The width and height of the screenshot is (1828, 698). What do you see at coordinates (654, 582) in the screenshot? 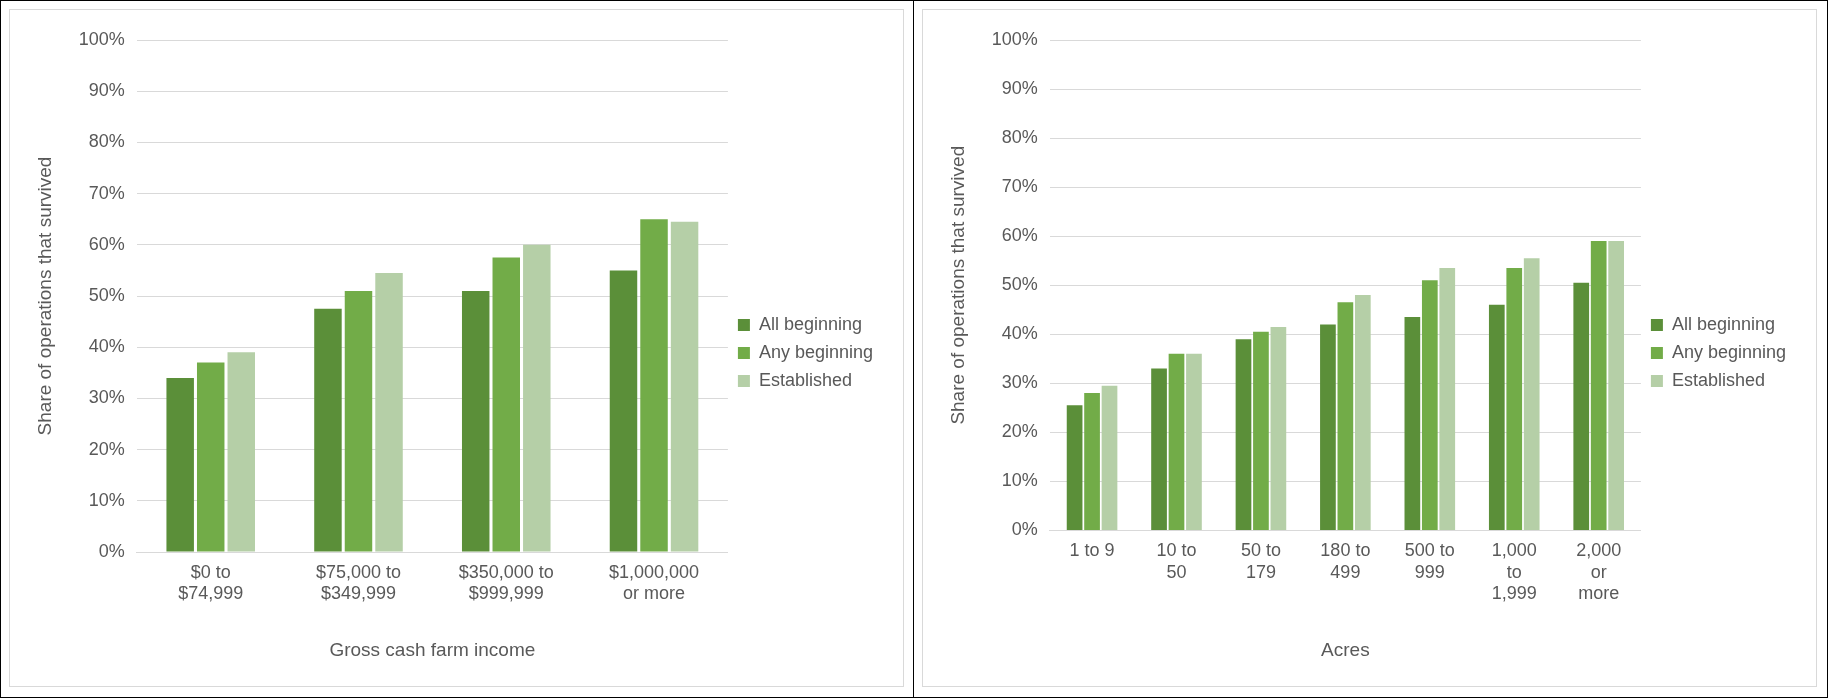
I see `x-tick-label: $1,000,000 or more` at bounding box center [654, 582].